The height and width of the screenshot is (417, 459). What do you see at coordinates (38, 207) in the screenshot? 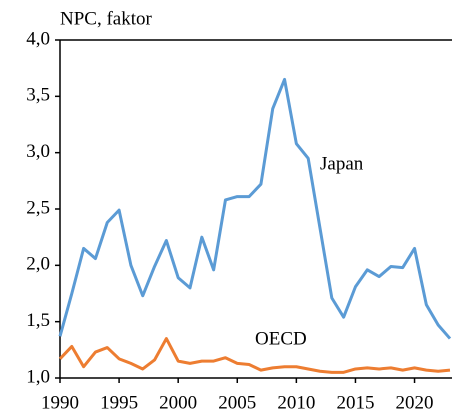
I see `y-tick-label: 2,5` at bounding box center [38, 207].